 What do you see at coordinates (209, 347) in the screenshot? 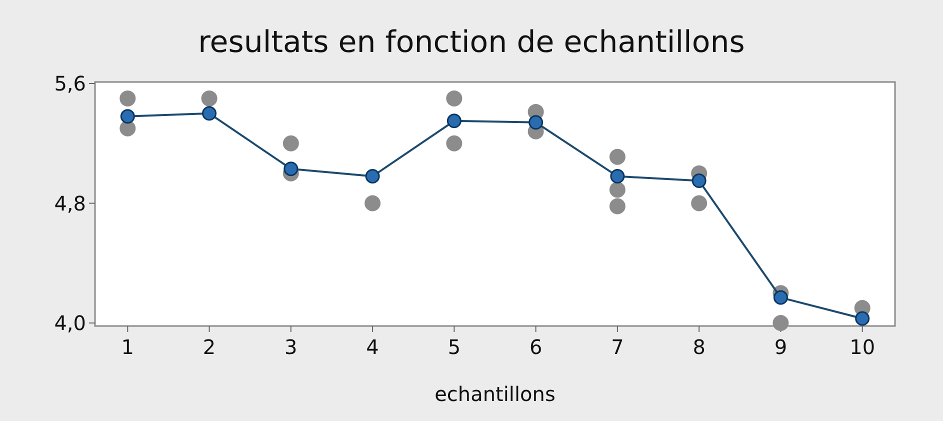
I see `x-tick-label: 2` at bounding box center [209, 347].